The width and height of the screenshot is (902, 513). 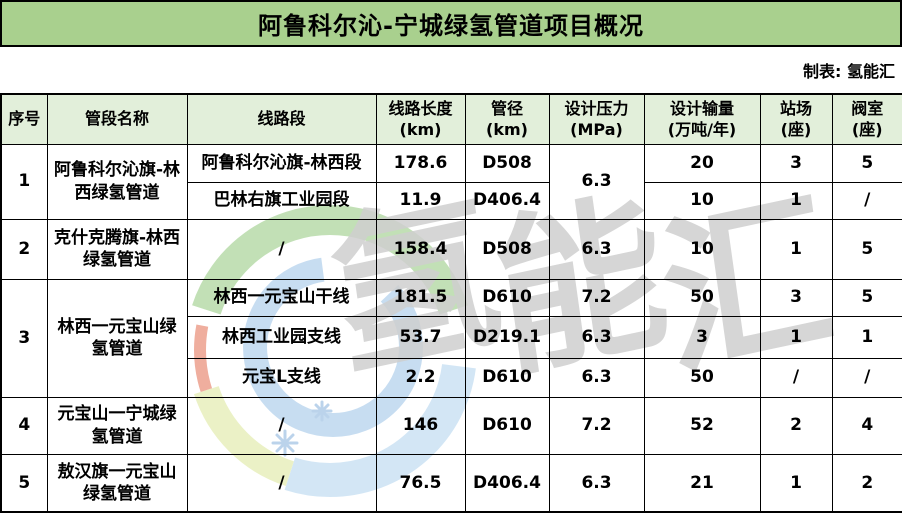 I want to click on col-header-stations: 站场 (座), so click(x=796, y=119).